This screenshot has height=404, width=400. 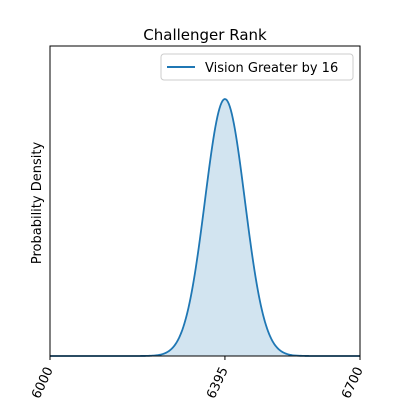 I want to click on chart-title: Challenger Rank, so click(x=205, y=35).